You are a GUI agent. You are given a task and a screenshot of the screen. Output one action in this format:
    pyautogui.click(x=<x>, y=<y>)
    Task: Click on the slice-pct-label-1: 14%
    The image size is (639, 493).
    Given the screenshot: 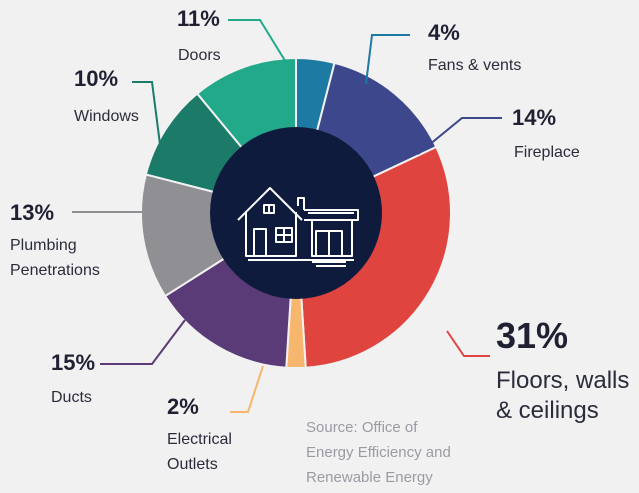 What is the action you would take?
    pyautogui.click(x=534, y=117)
    